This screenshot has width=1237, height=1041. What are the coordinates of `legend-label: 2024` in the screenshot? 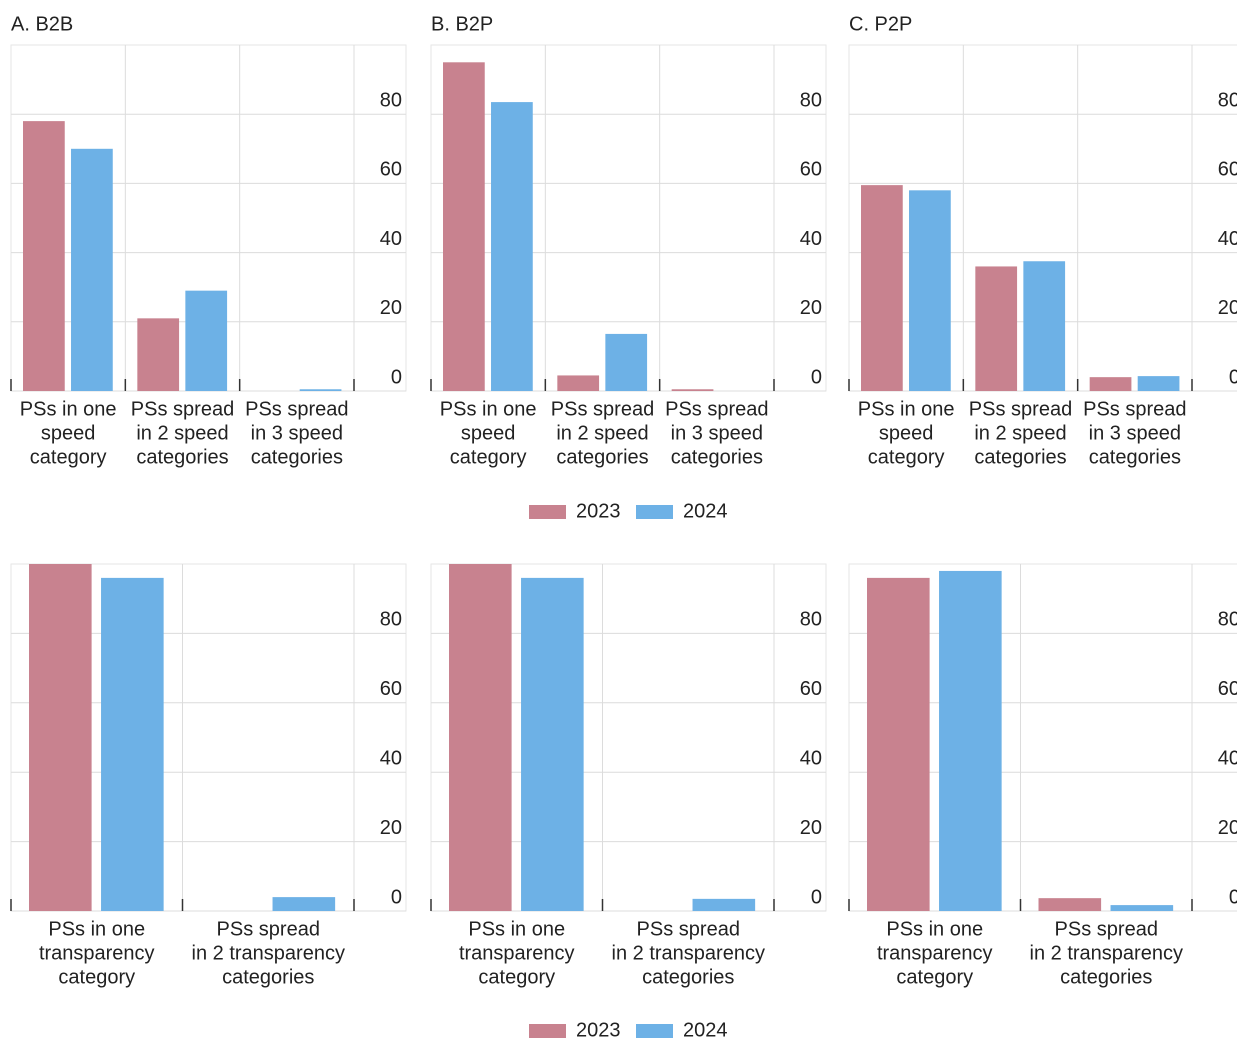 It's located at (705, 1030).